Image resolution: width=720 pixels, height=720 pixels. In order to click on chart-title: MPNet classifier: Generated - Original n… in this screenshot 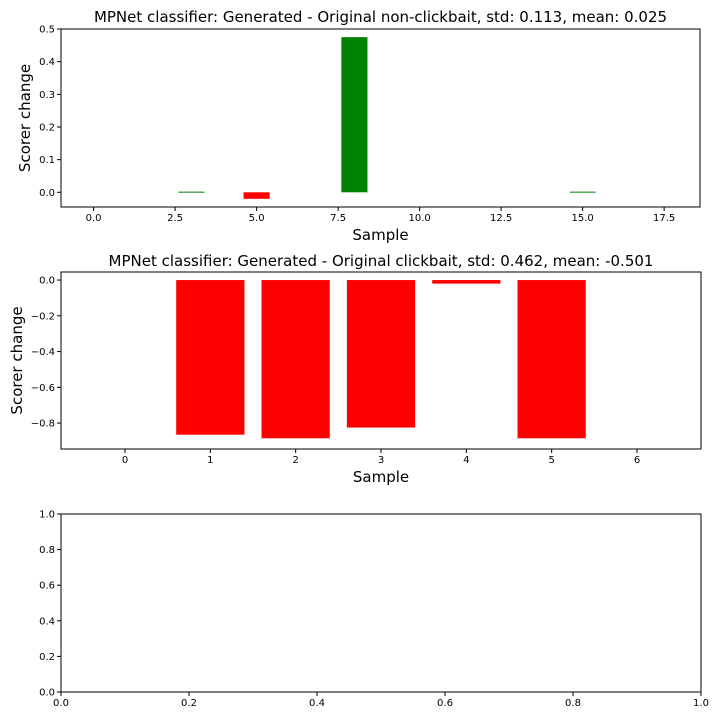, I will do `click(380, 17)`.